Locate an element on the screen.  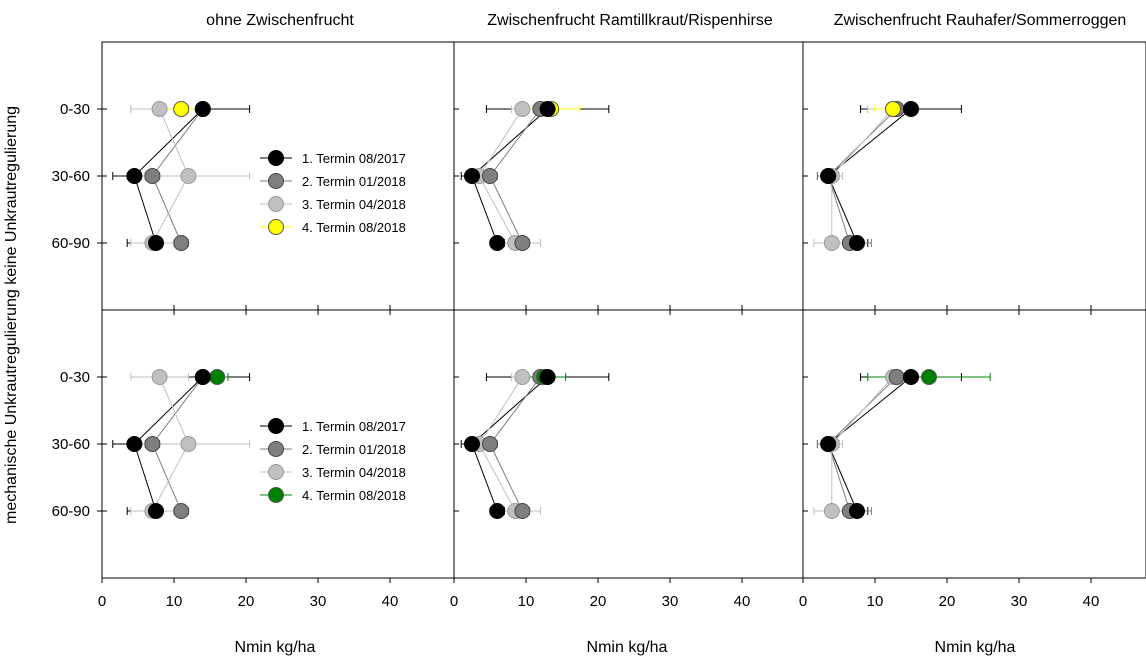
x-axis-label-1: Nmin kg/ha is located at coordinates (275, 647).